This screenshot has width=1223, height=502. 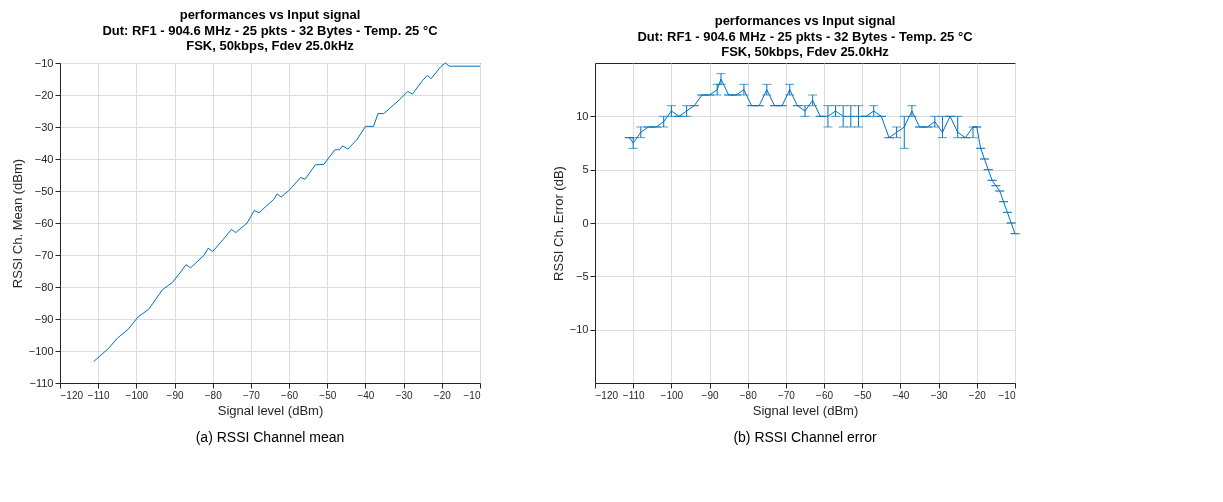 I want to click on y-tick-label: 0, so click(x=585, y=222).